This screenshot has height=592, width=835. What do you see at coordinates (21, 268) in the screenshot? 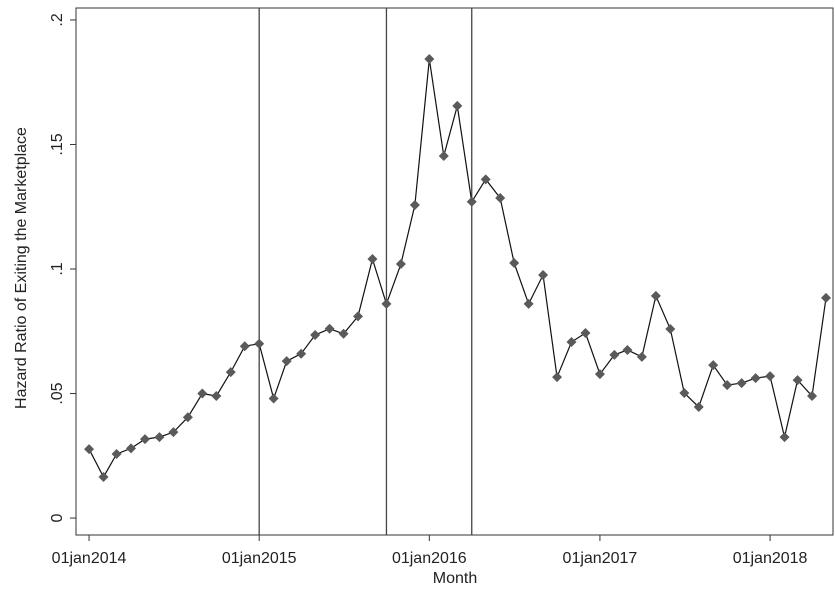
I see `y-axis-label: Hazard Ratio of Exiting the Marketplace` at bounding box center [21, 268].